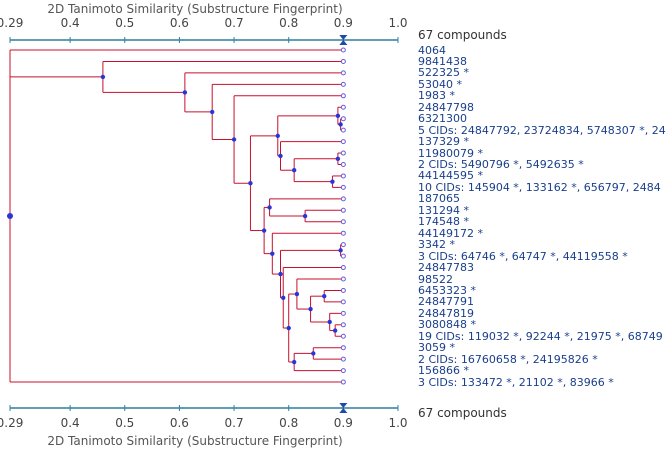  Describe the element at coordinates (289, 423) in the screenshot. I see `tick-label-bottom: 0.8` at that location.